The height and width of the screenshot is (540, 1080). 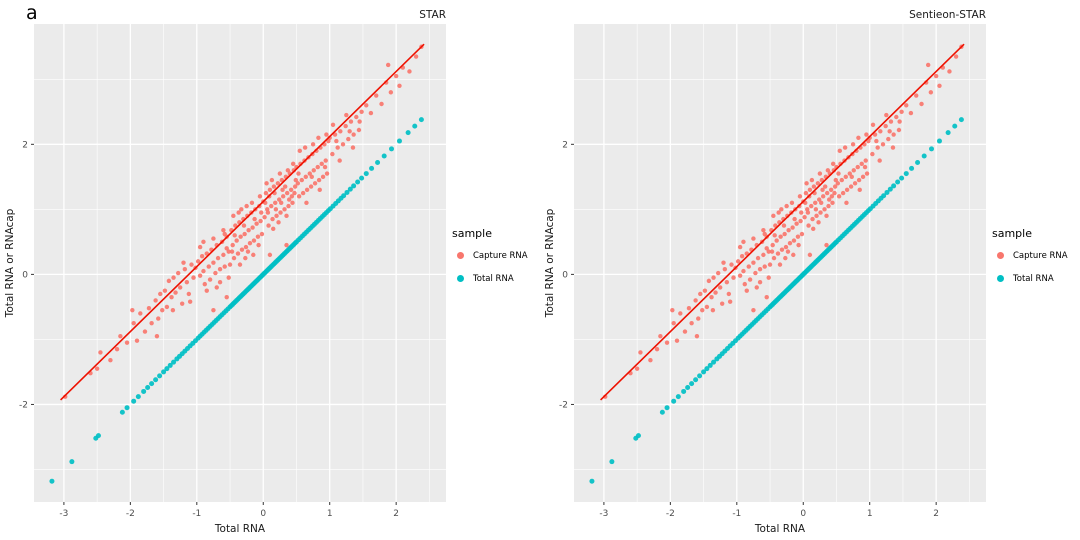 I want to click on legend-star: sample Capture RNA Total RNA, so click(x=496, y=265).